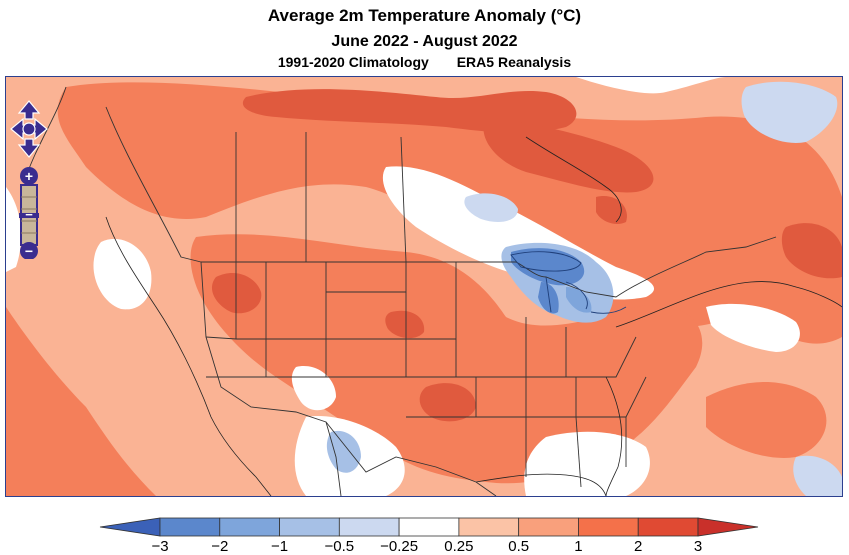 The width and height of the screenshot is (849, 555). I want to click on colorbar-tick-label: −3, so click(159, 546).